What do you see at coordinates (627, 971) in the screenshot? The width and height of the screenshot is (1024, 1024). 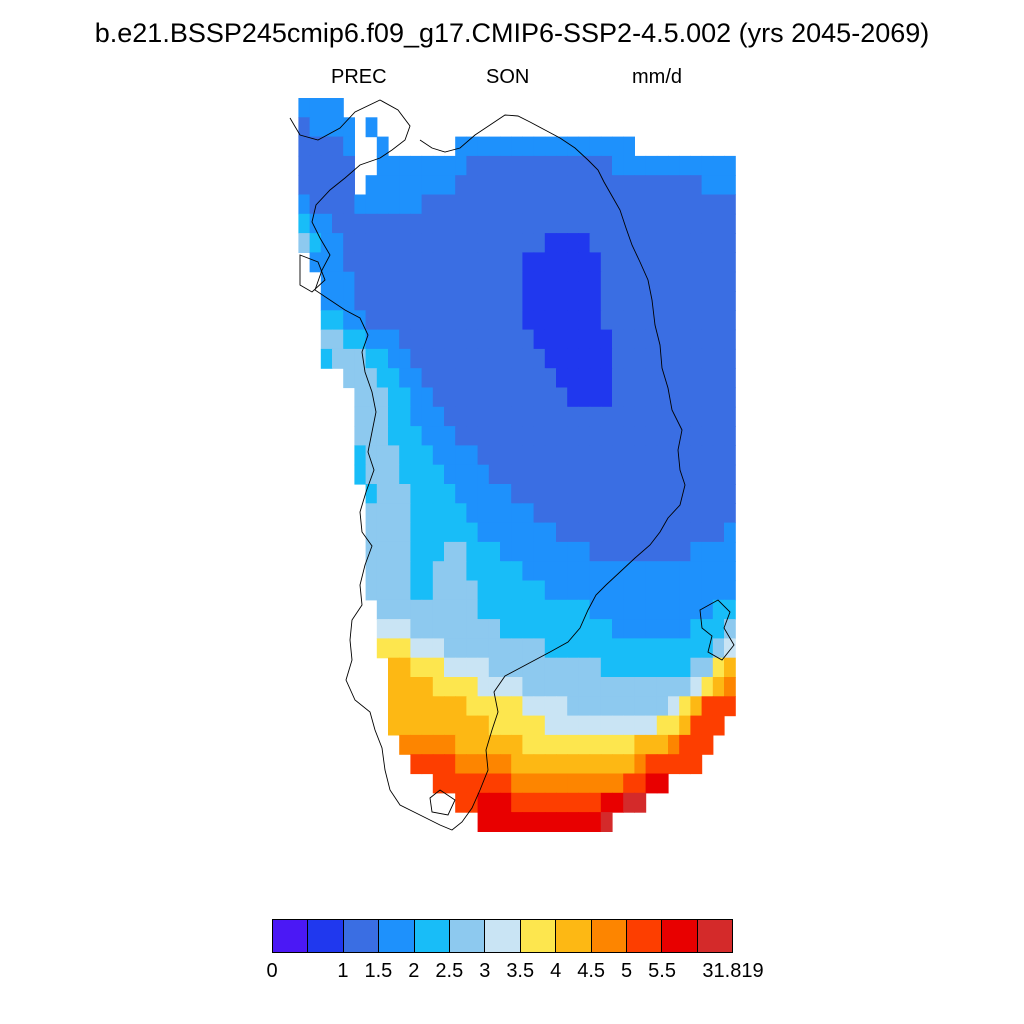 I see `colorbar-label-9: 5` at bounding box center [627, 971].